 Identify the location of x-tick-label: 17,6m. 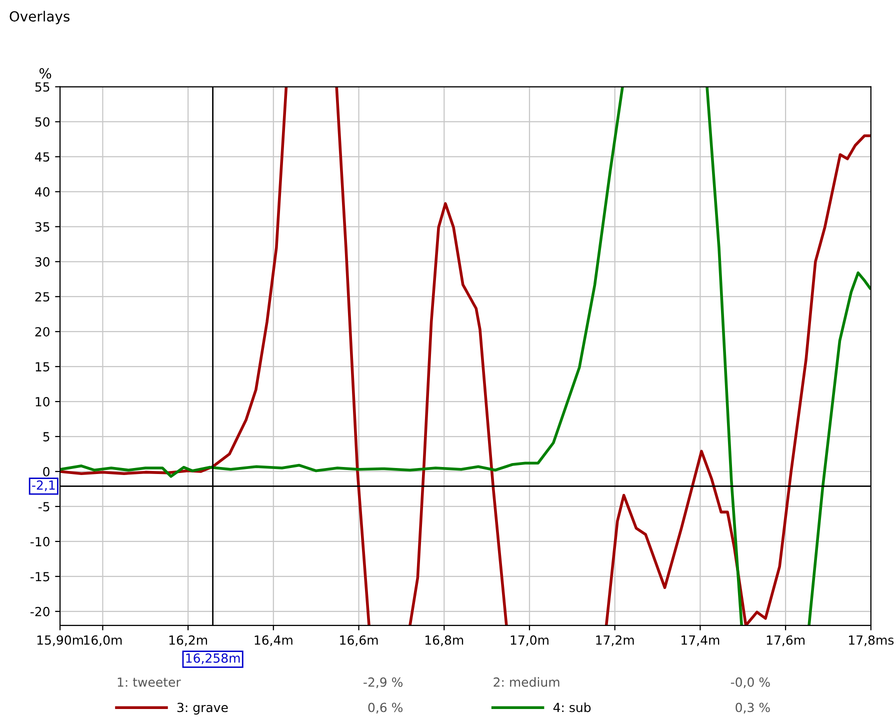
(785, 640).